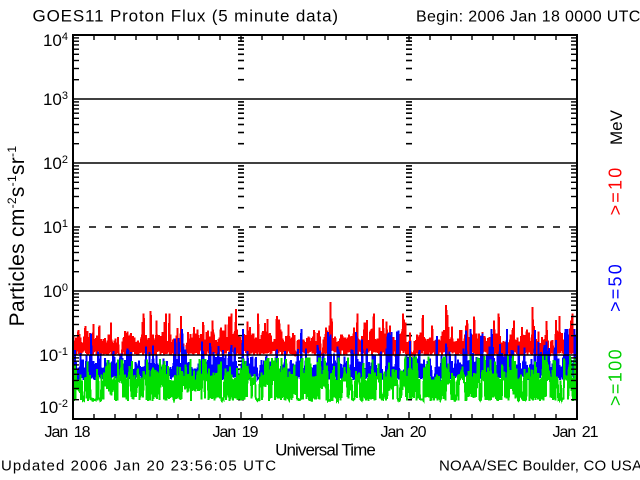 The image size is (640, 480). What do you see at coordinates (186, 16) in the screenshot?
I see `svg-text:GOES11 Proton Flux (5 minute d: GOES11 Proton Flux (5 minute data)` at bounding box center [186, 16].